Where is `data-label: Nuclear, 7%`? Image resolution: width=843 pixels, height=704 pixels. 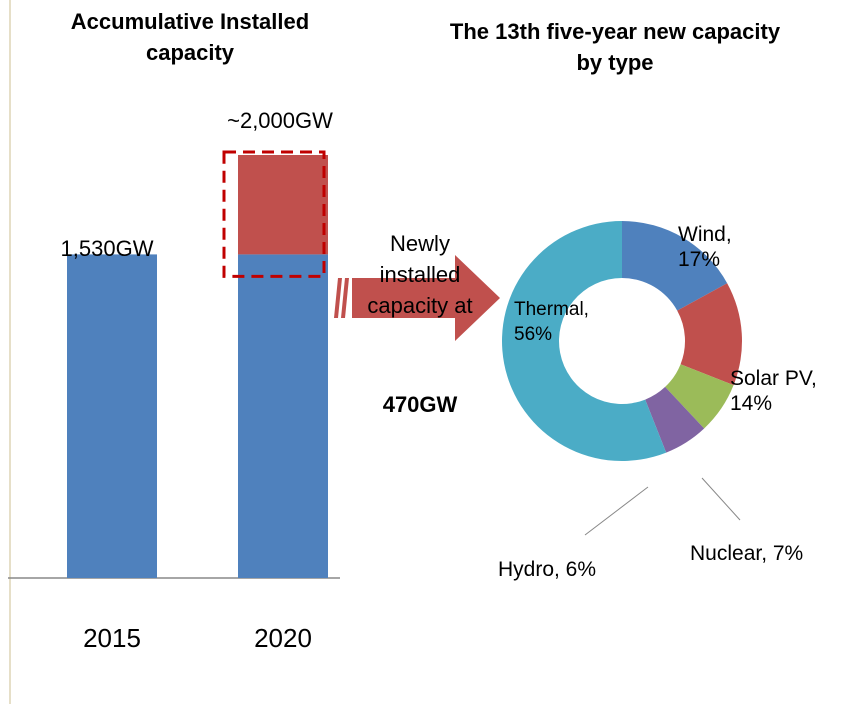 data-label: Nuclear, 7% is located at coordinates (747, 553).